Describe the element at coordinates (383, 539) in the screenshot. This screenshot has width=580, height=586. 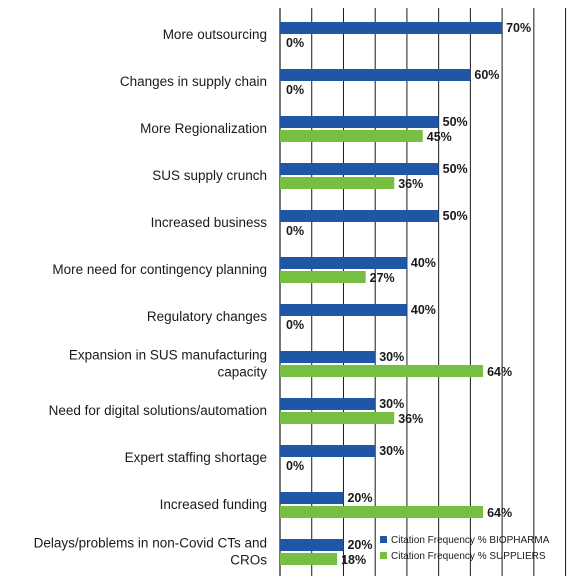
I see `legend-swatch-biopharma` at that location.